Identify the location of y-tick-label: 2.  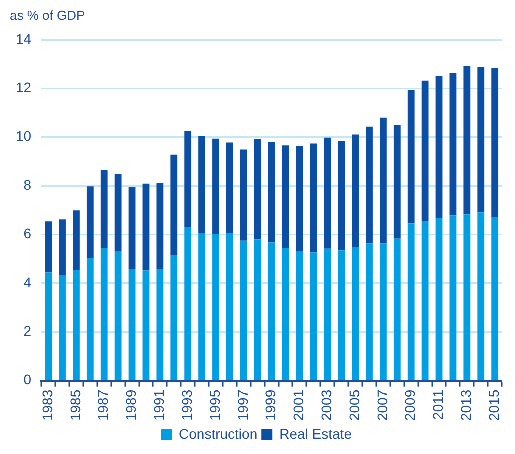
(28, 331).